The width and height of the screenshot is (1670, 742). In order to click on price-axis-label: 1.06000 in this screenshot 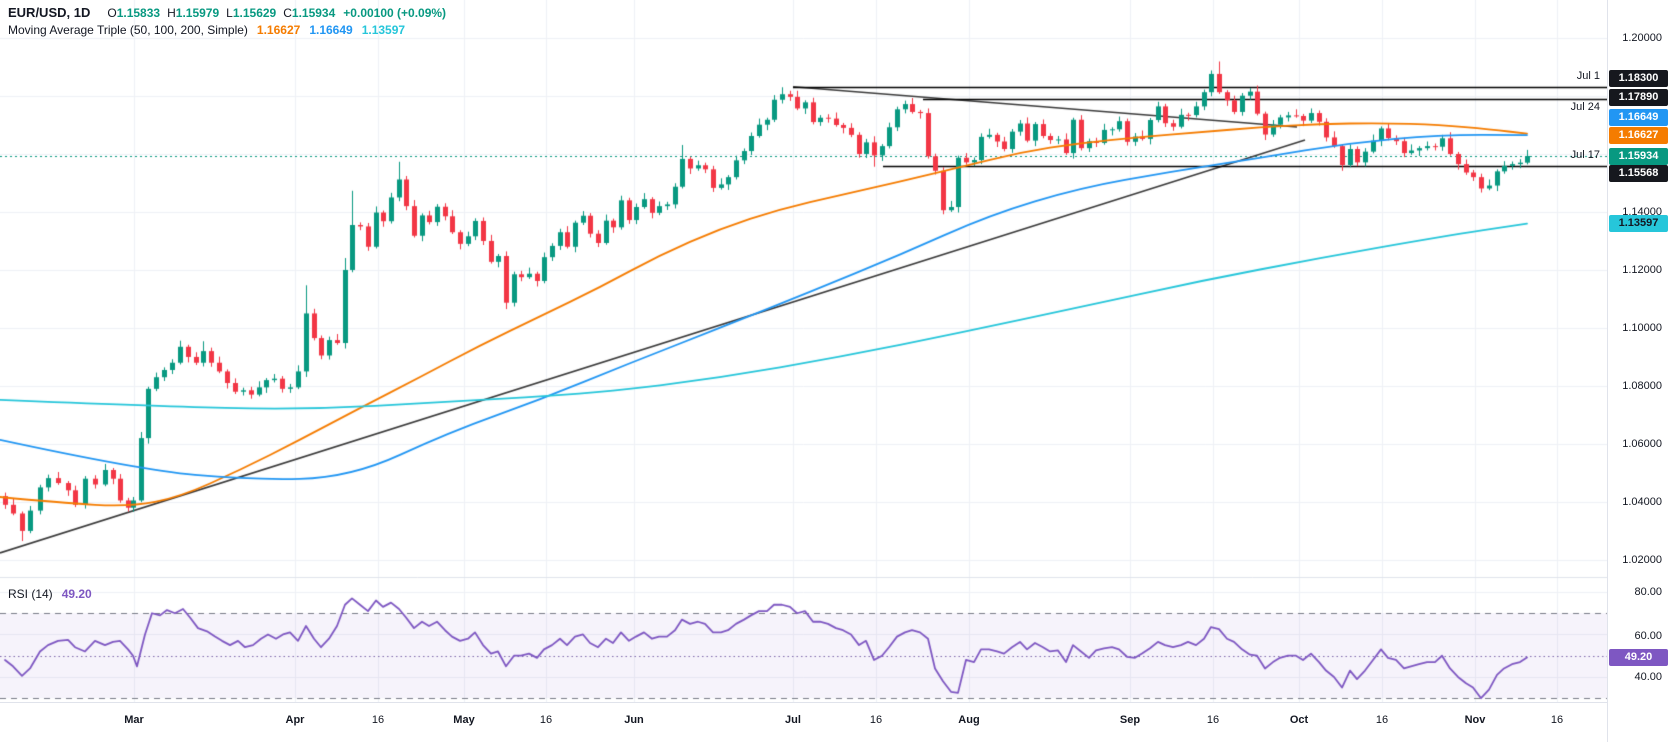, I will do `click(1642, 444)`.